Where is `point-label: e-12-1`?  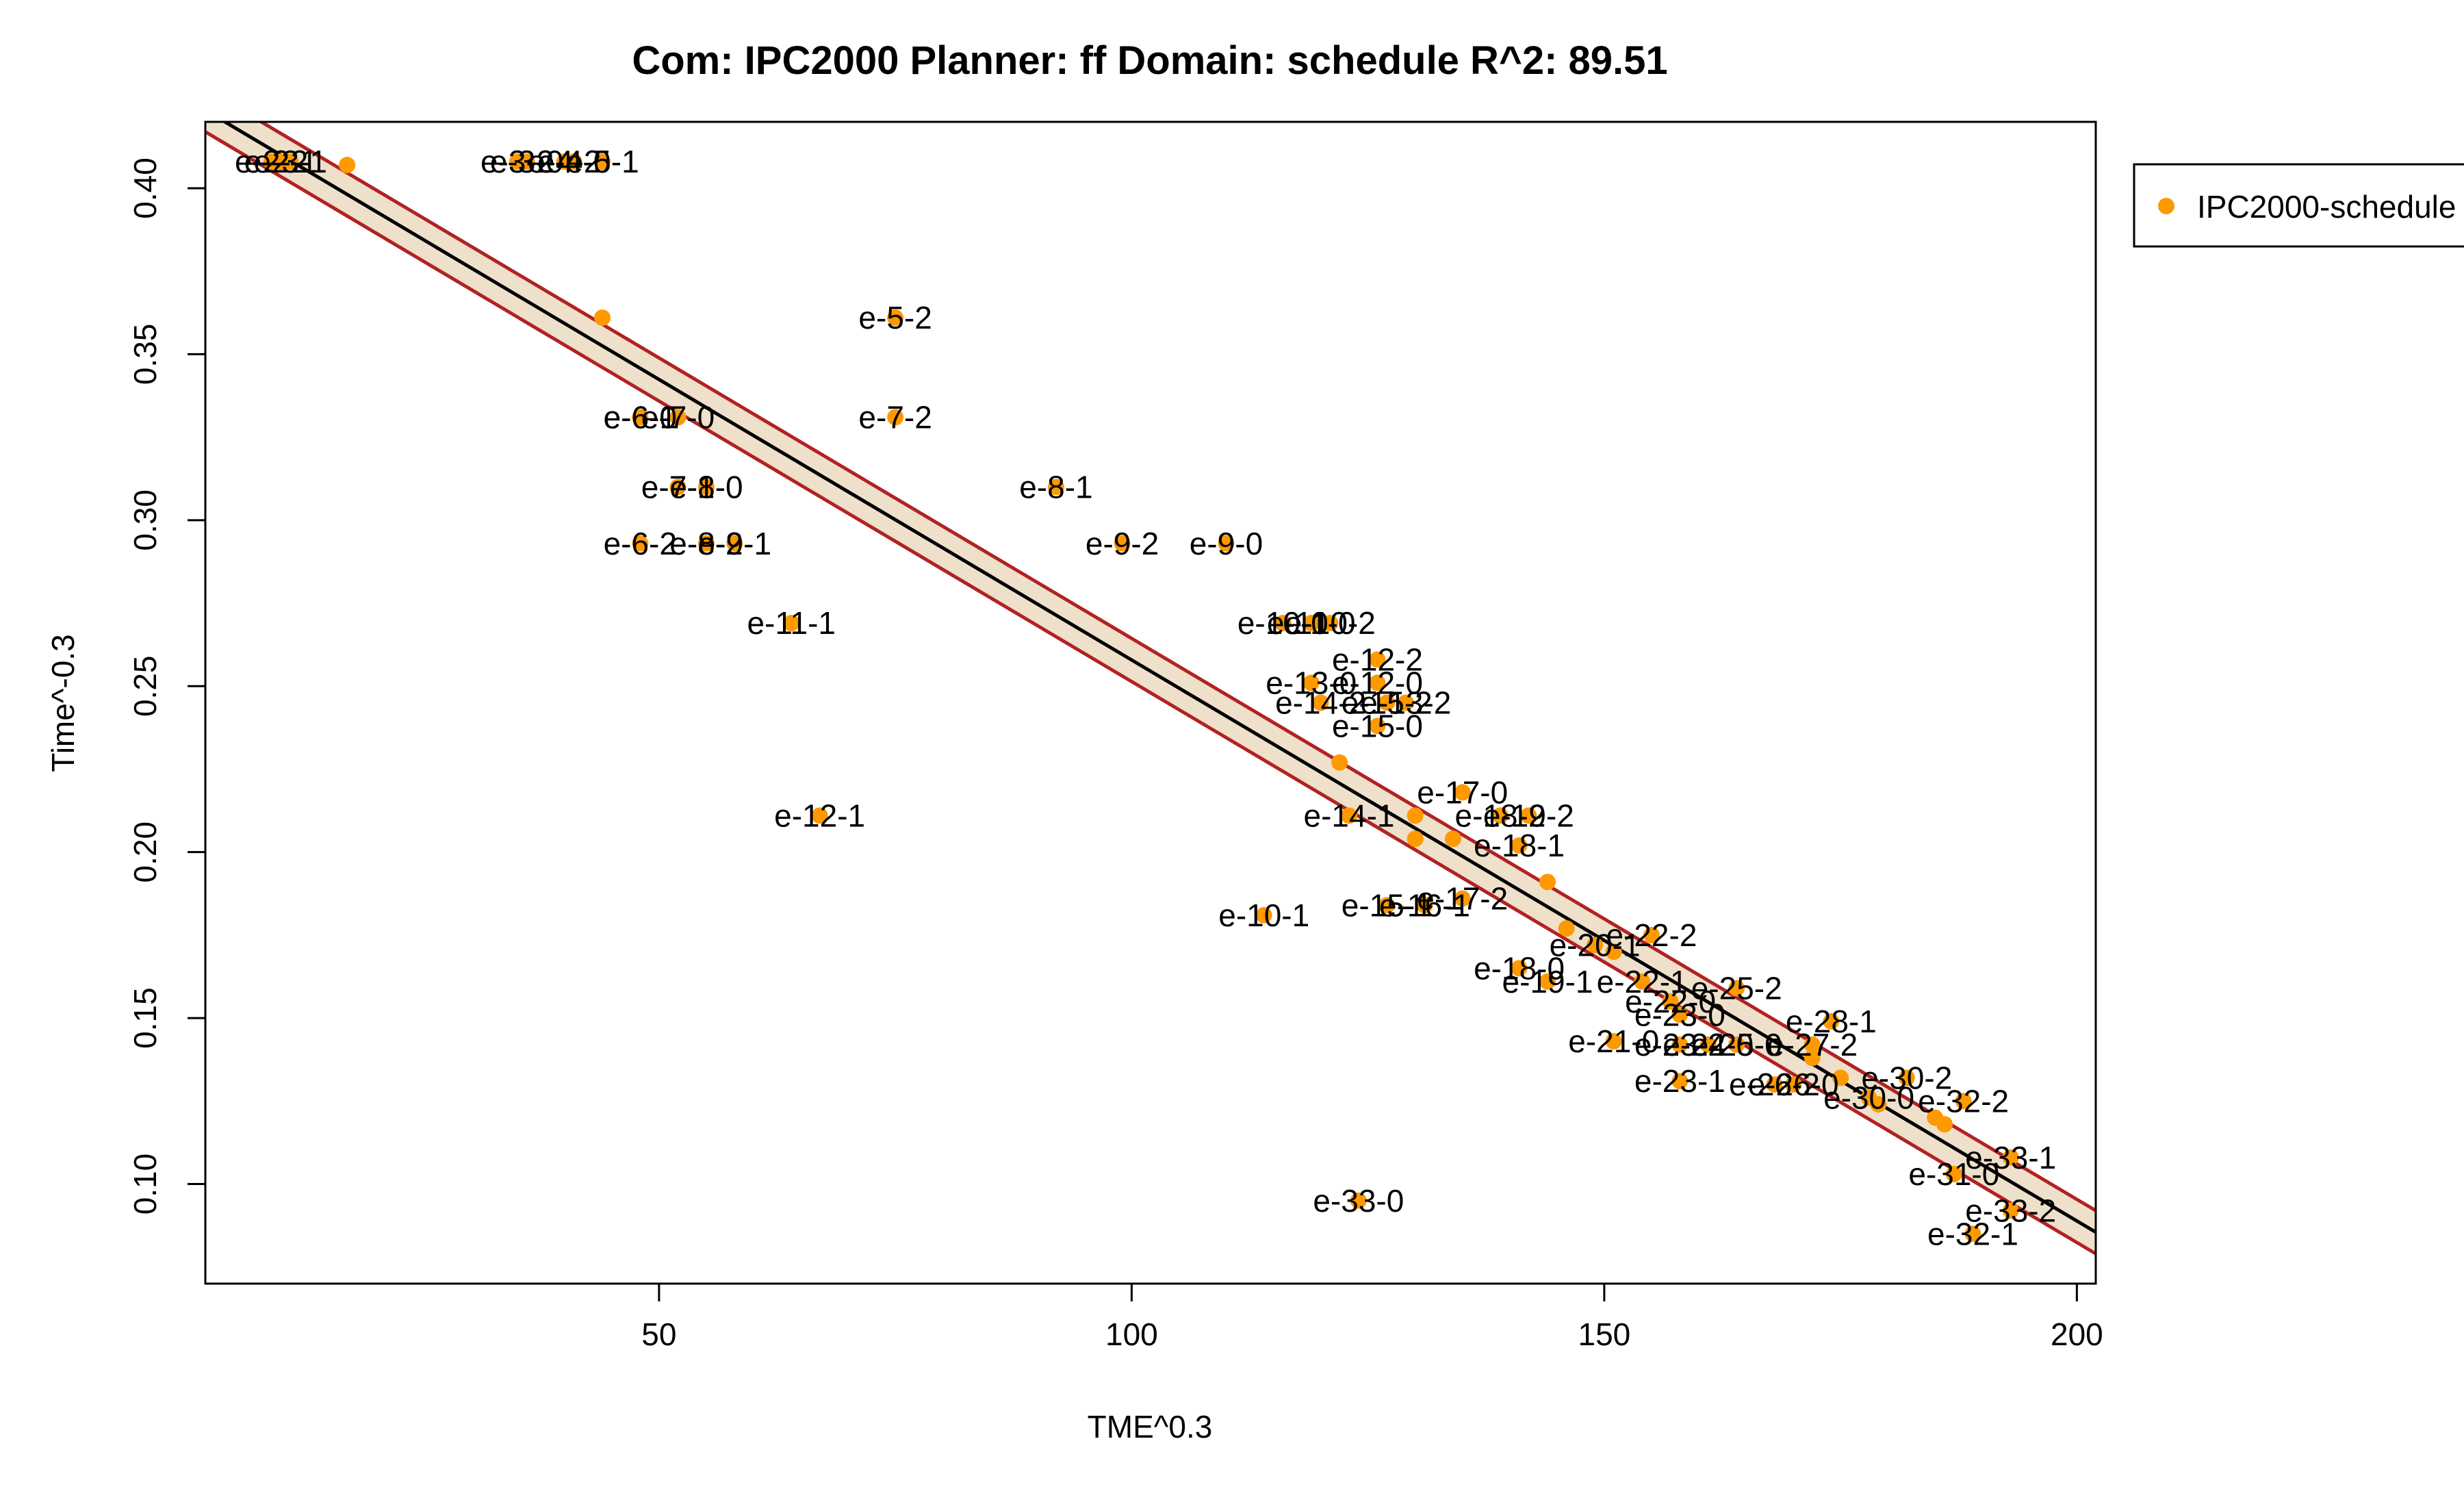 point-label: e-12-1 is located at coordinates (819, 815).